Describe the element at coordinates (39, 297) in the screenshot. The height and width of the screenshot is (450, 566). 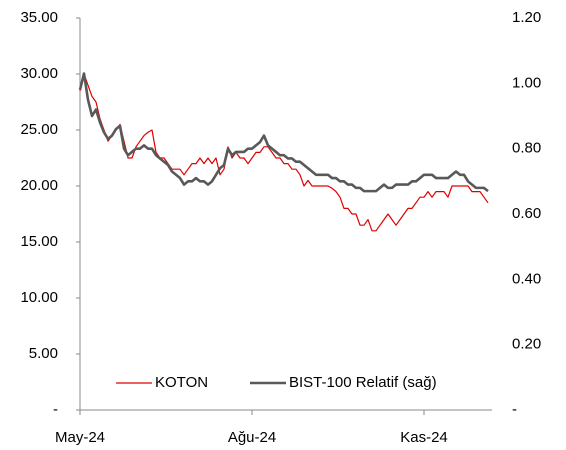
I see `y-tick-label: 10.00` at that location.